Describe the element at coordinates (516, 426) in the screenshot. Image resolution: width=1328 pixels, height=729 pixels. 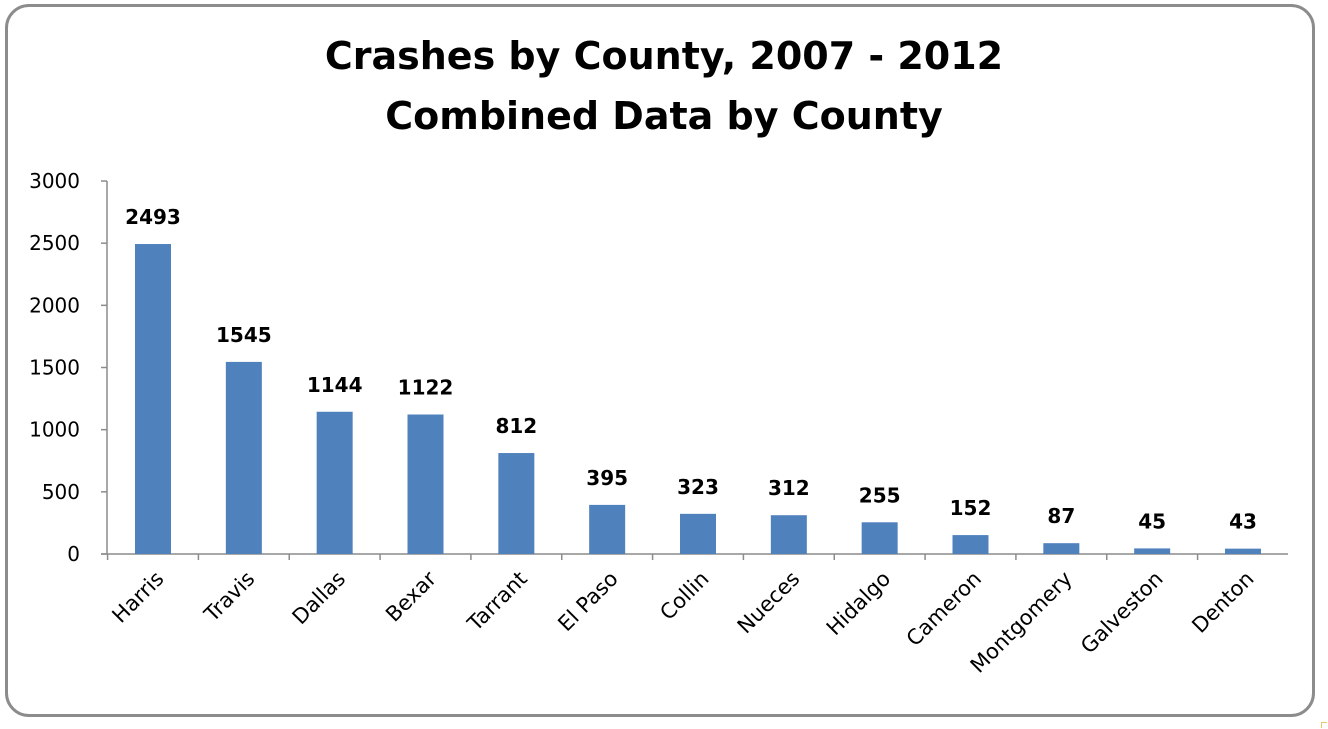
I see `data-label: 812` at that location.